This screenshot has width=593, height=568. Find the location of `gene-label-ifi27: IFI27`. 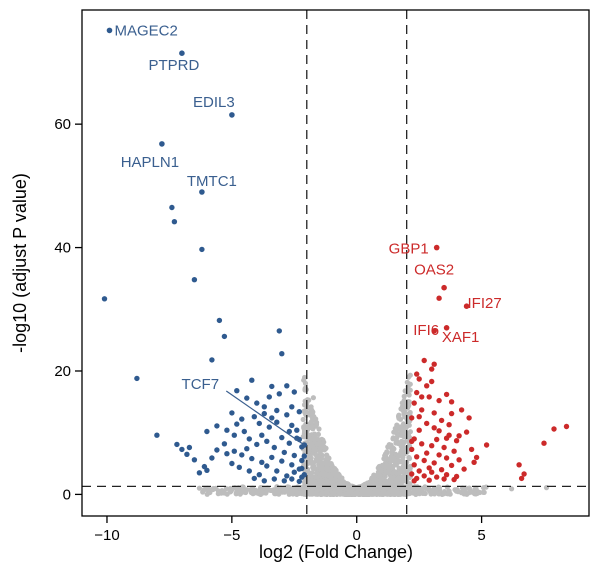

gene-label-ifi27: IFI27 is located at coordinates (485, 303).